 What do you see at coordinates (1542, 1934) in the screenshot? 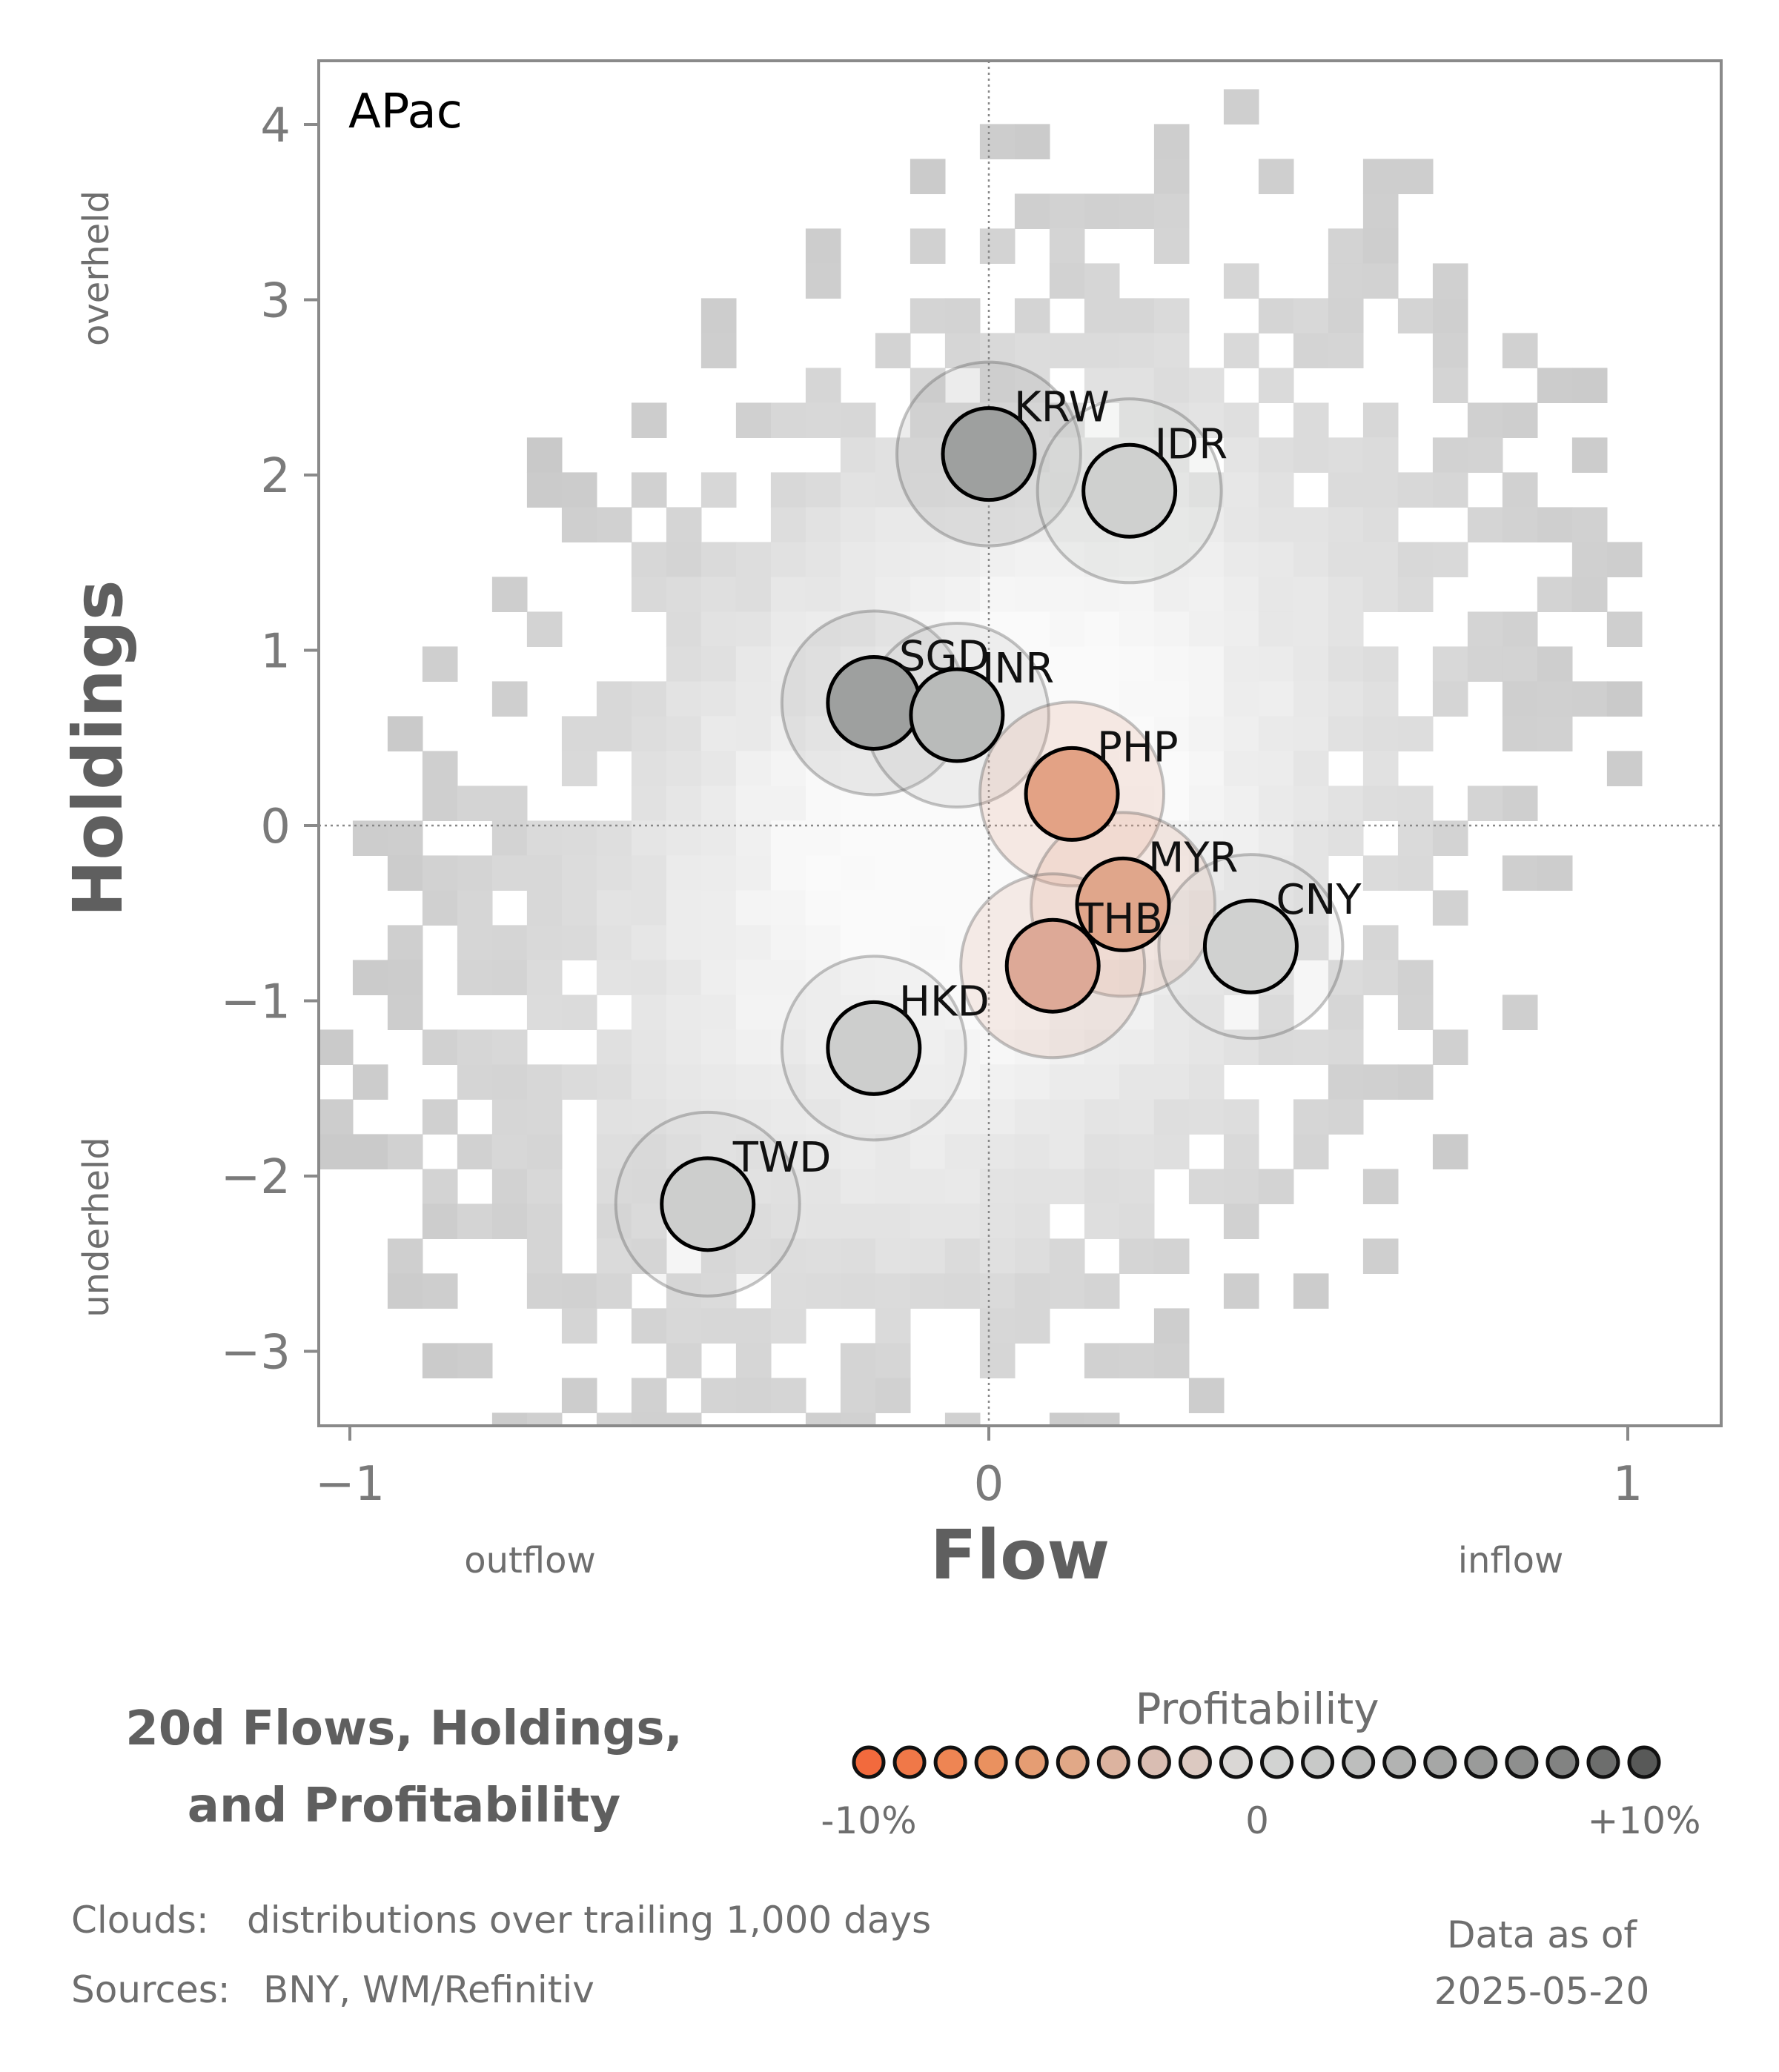
I see `footer-date-line1: Data as of` at bounding box center [1542, 1934].